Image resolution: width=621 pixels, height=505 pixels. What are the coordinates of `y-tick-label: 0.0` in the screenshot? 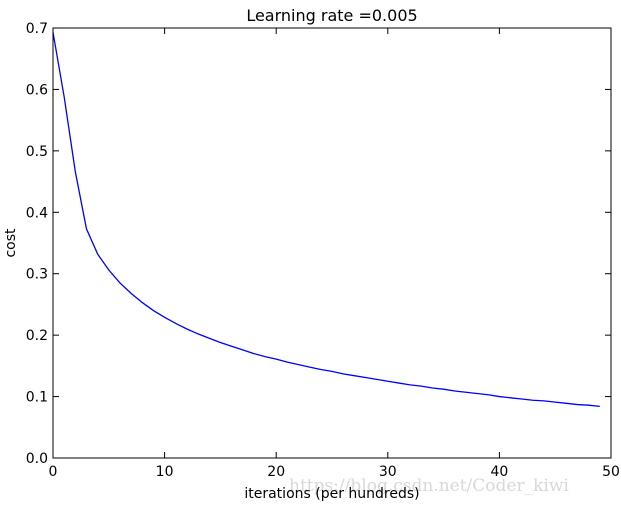 It's located at (37, 459).